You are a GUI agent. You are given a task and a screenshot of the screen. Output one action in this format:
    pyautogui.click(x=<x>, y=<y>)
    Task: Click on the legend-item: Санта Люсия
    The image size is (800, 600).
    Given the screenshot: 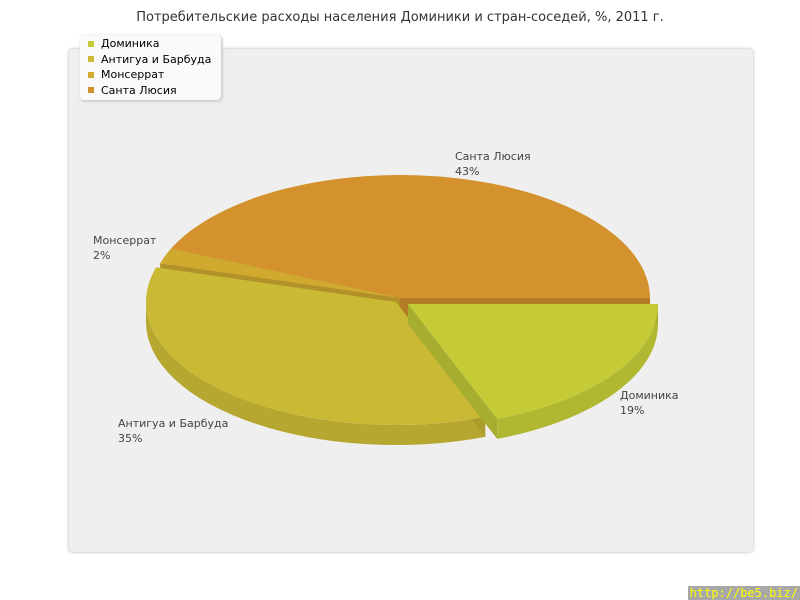 What is the action you would take?
    pyautogui.click(x=149, y=91)
    